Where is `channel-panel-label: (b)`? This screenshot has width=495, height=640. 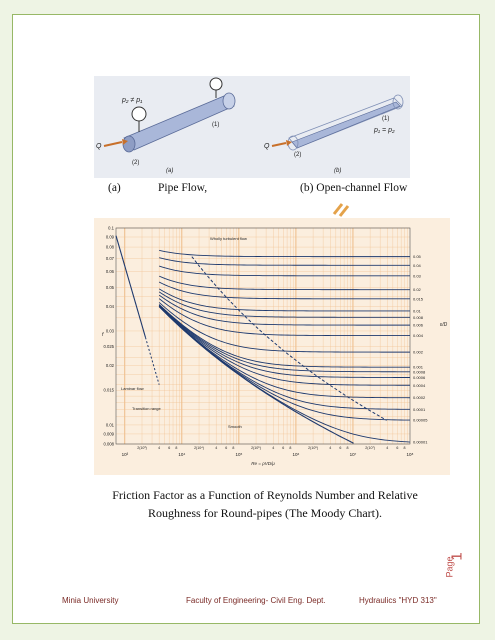
channel-panel-label: (b) is located at coordinates (337, 171).